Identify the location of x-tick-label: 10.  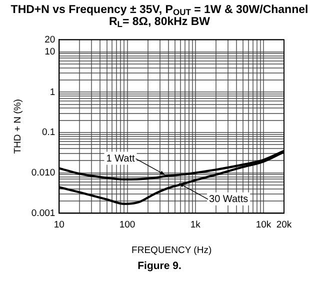
(59, 225).